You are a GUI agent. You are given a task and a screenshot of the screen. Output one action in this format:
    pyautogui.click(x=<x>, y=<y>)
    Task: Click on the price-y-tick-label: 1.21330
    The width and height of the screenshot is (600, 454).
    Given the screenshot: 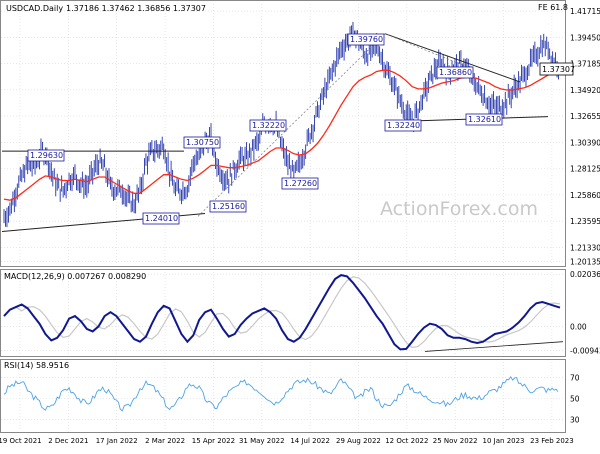 What is the action you would take?
    pyautogui.click(x=585, y=247)
    